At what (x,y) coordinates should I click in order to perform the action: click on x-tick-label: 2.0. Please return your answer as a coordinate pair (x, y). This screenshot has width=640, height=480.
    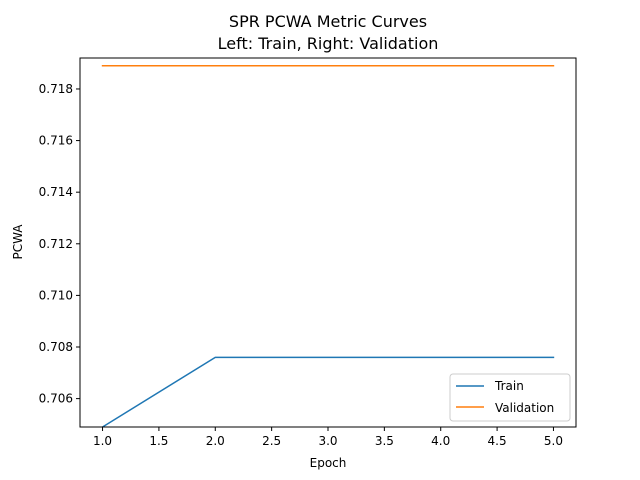
    Looking at the image, I should click on (215, 441).